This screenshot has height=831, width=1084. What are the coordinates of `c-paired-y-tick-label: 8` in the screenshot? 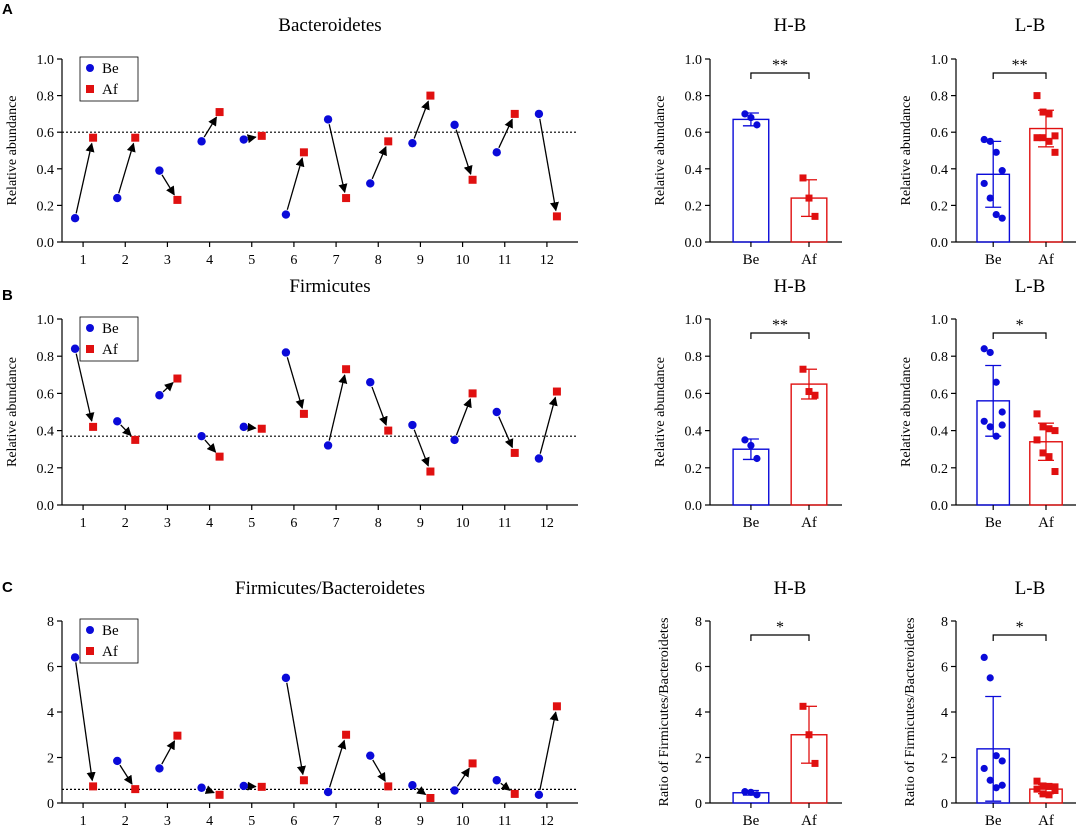 It's located at (50, 622).